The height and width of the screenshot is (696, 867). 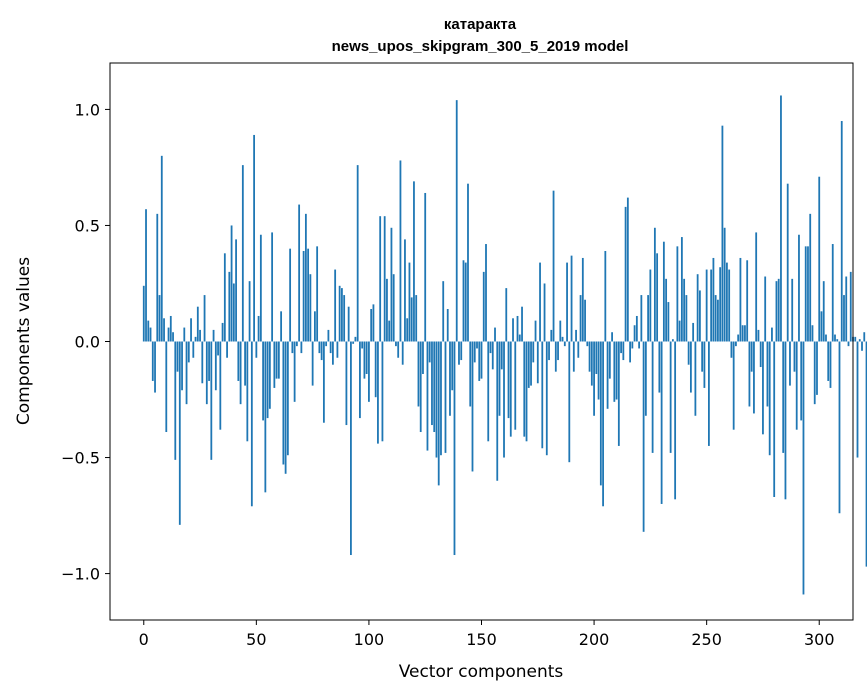 I want to click on x-tick-label: 200, so click(x=594, y=639).